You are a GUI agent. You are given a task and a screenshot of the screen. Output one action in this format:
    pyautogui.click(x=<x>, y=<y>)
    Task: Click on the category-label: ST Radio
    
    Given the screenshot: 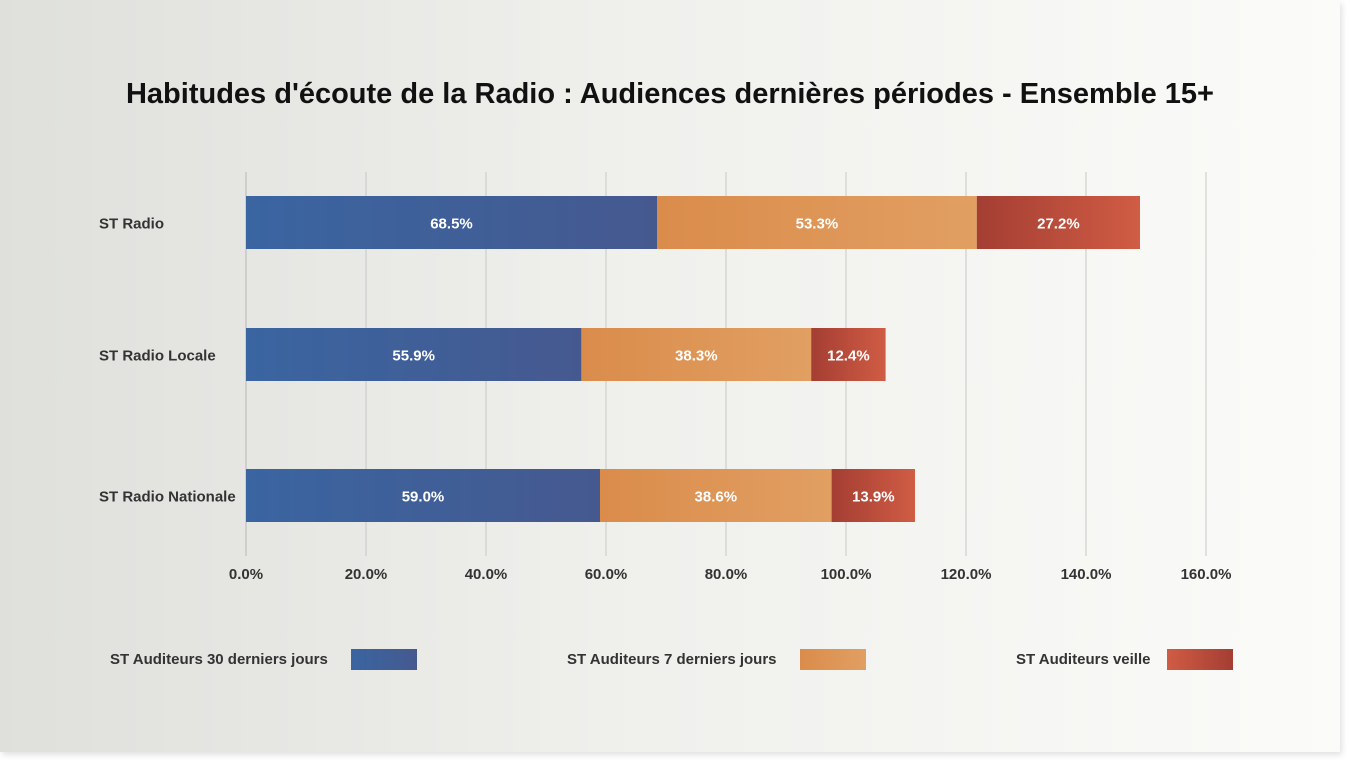 What is the action you would take?
    pyautogui.click(x=131, y=224)
    